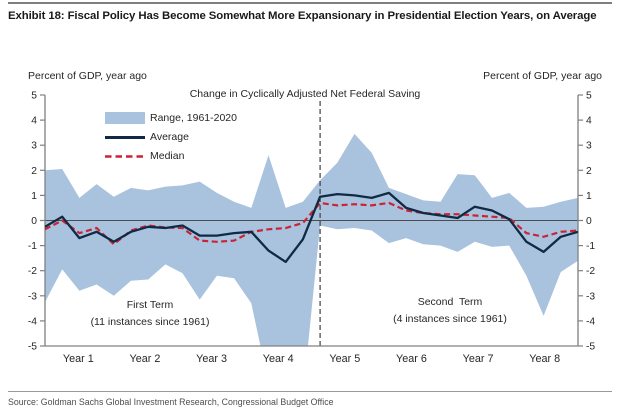 The width and height of the screenshot is (620, 417). Describe the element at coordinates (545, 359) in the screenshot. I see `x-tick-label-year8: Year 8` at that location.